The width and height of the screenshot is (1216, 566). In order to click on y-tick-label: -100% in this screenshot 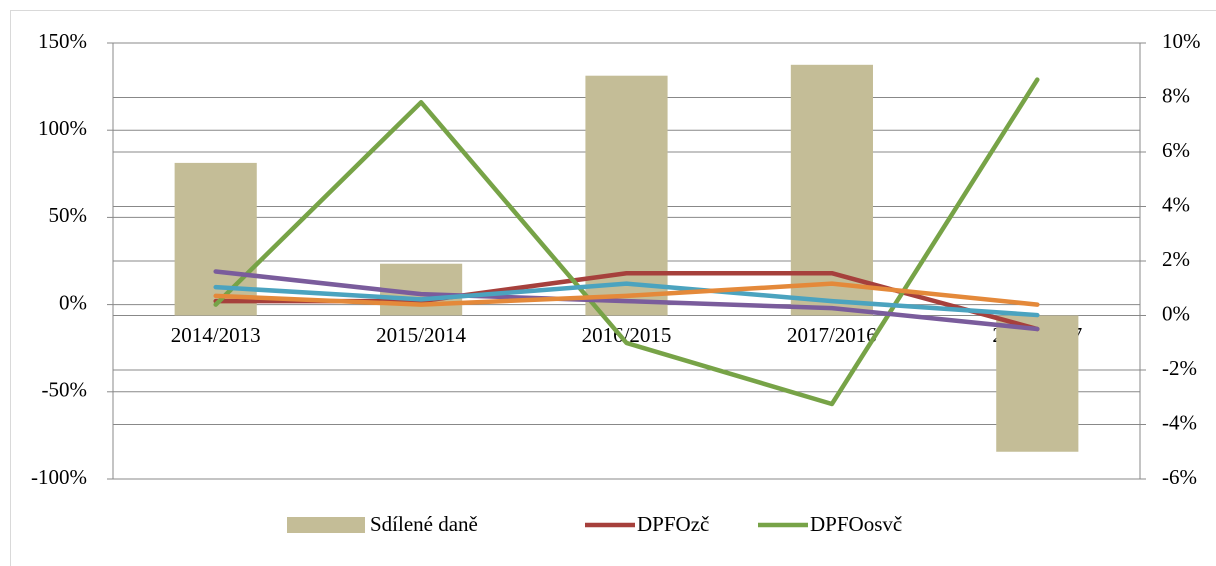, I will do `click(59, 477)`.